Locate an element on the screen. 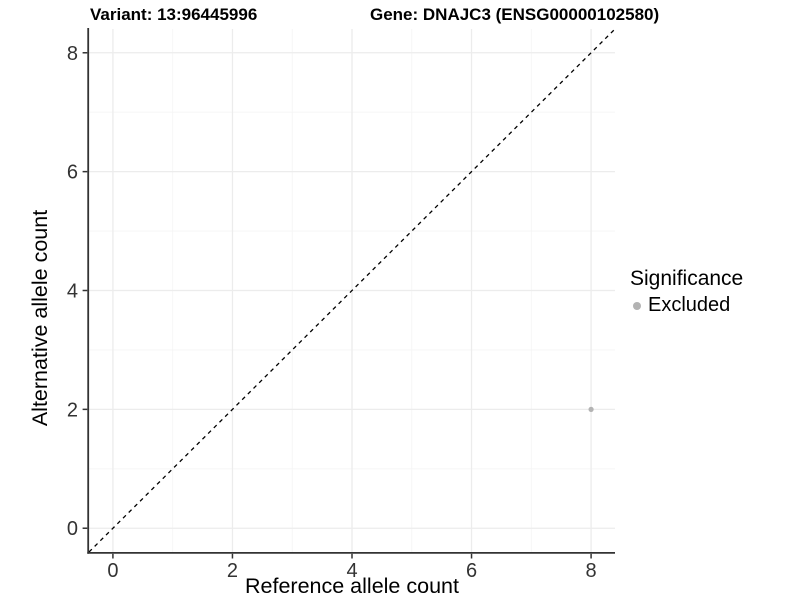 The image size is (800, 600). y-axis-label: Alternative allele count is located at coordinates (40, 318).